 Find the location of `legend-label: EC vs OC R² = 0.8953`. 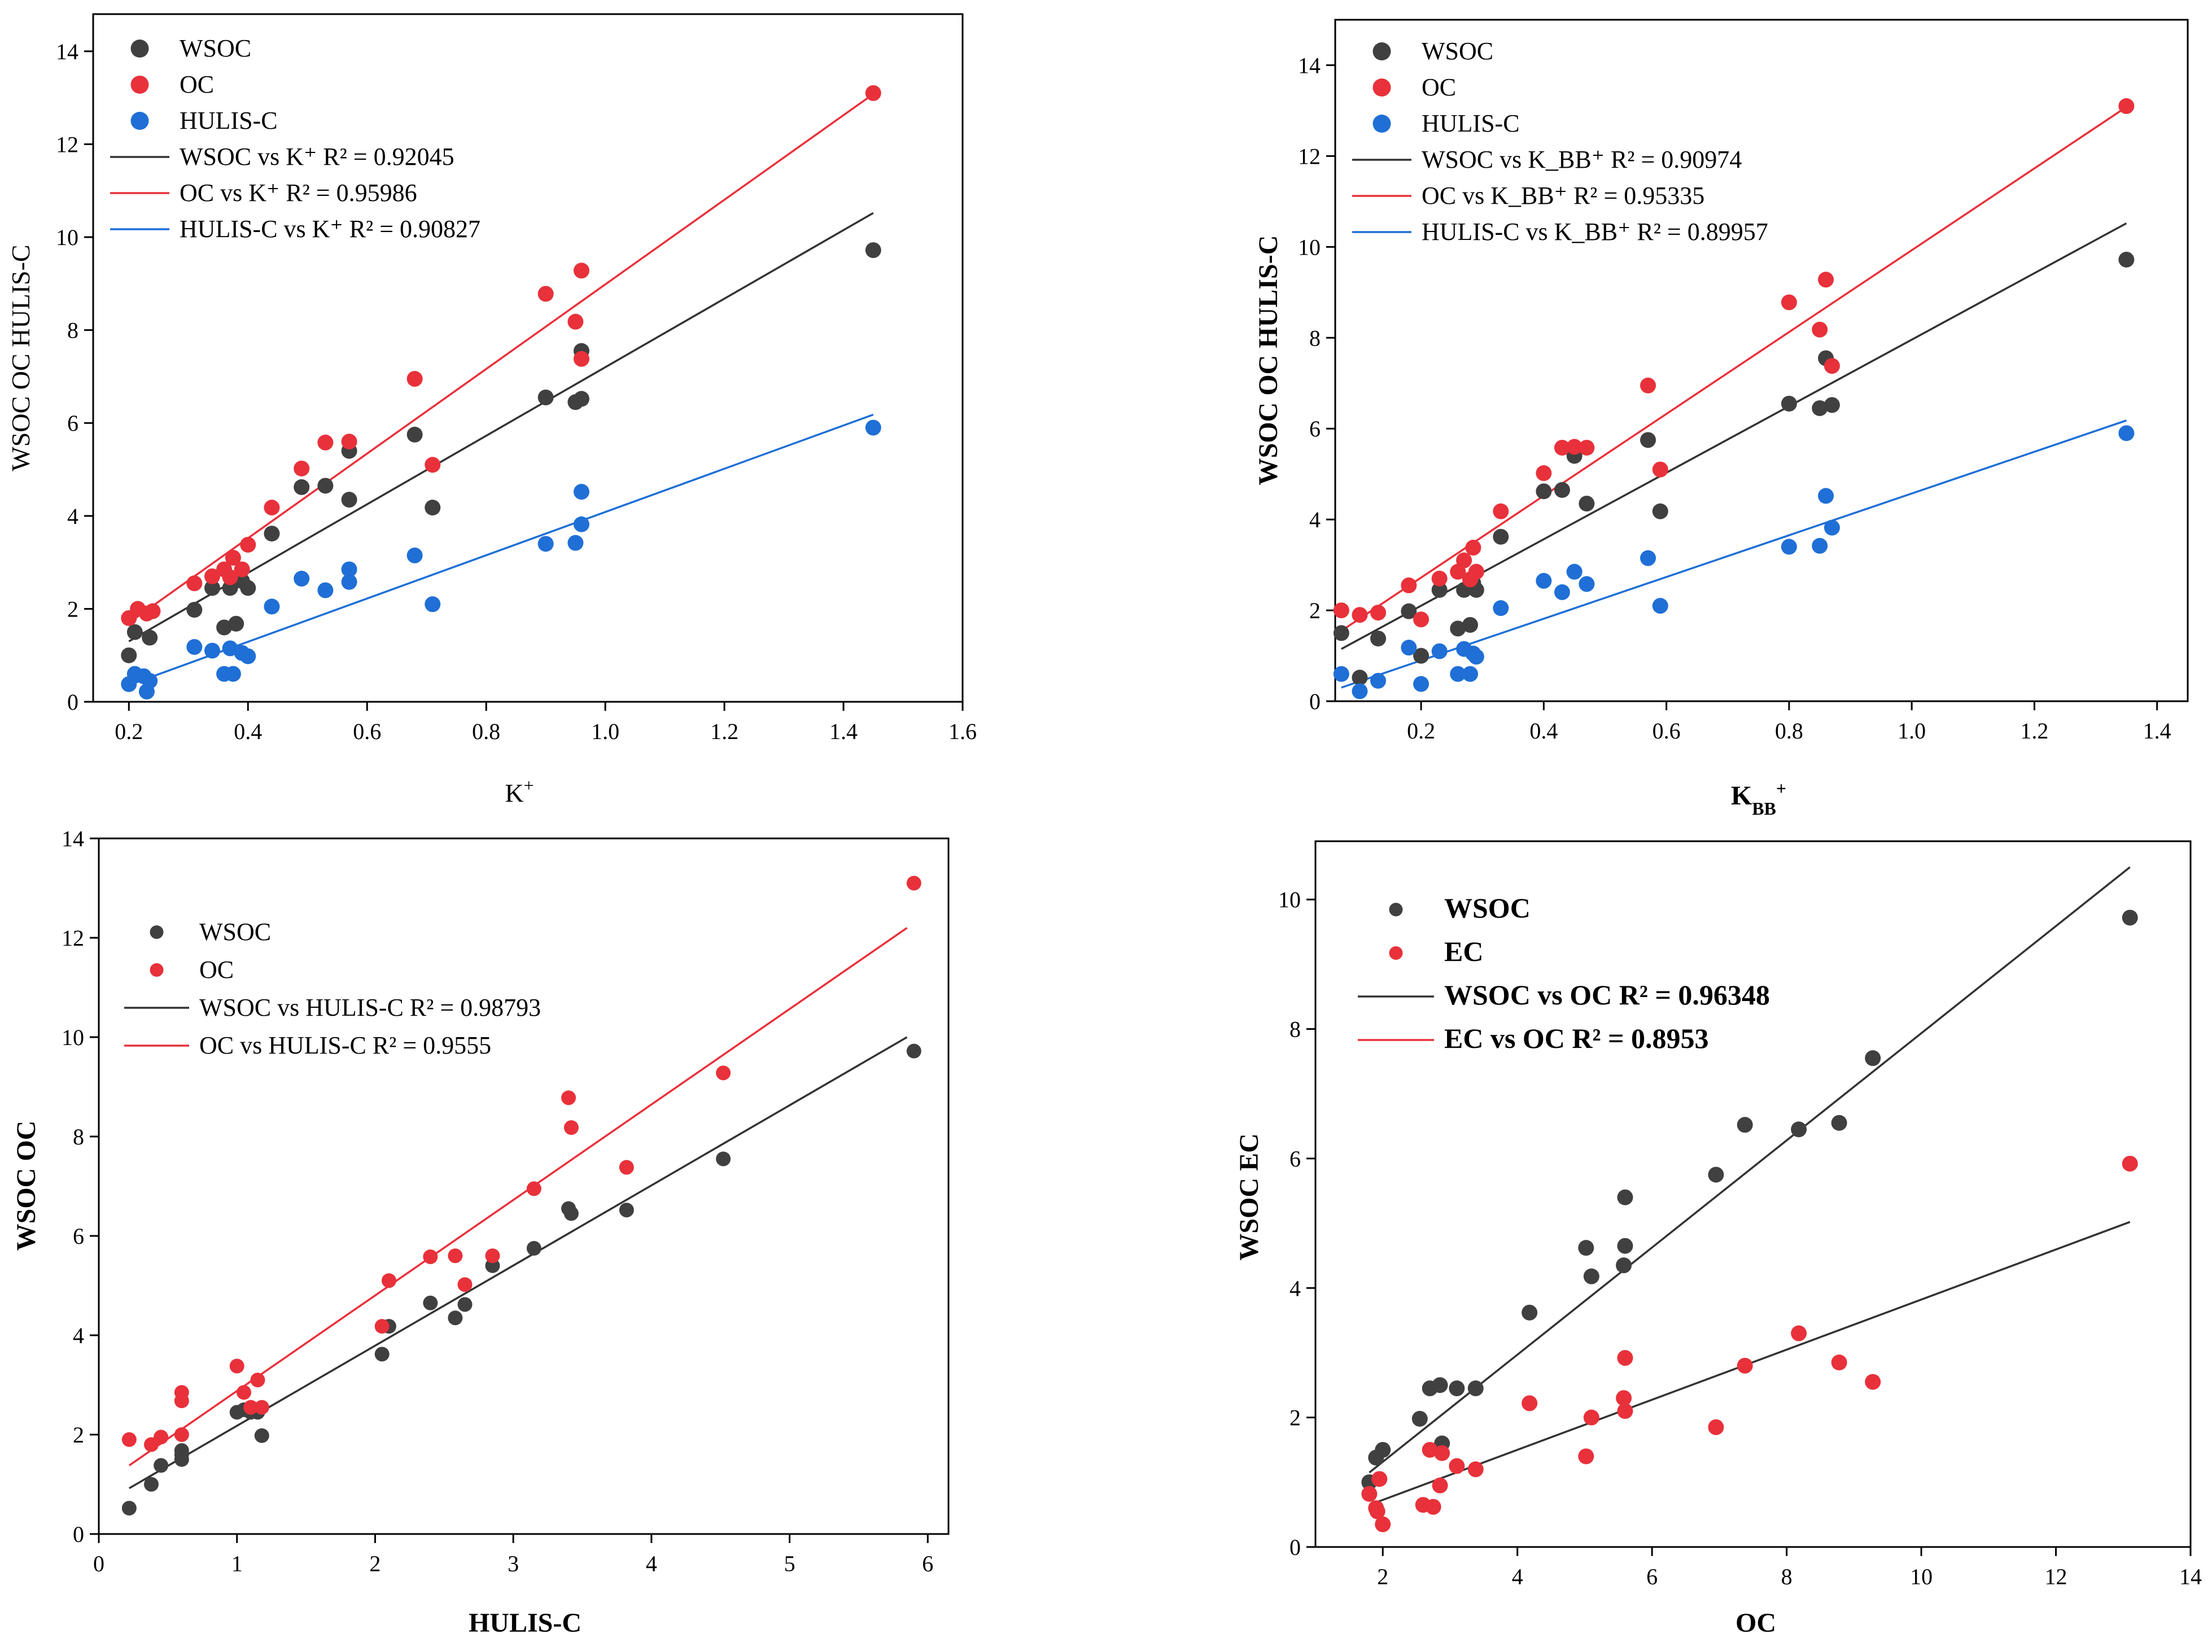

legend-label: EC vs OC R² = 0.8953 is located at coordinates (1576, 1038).